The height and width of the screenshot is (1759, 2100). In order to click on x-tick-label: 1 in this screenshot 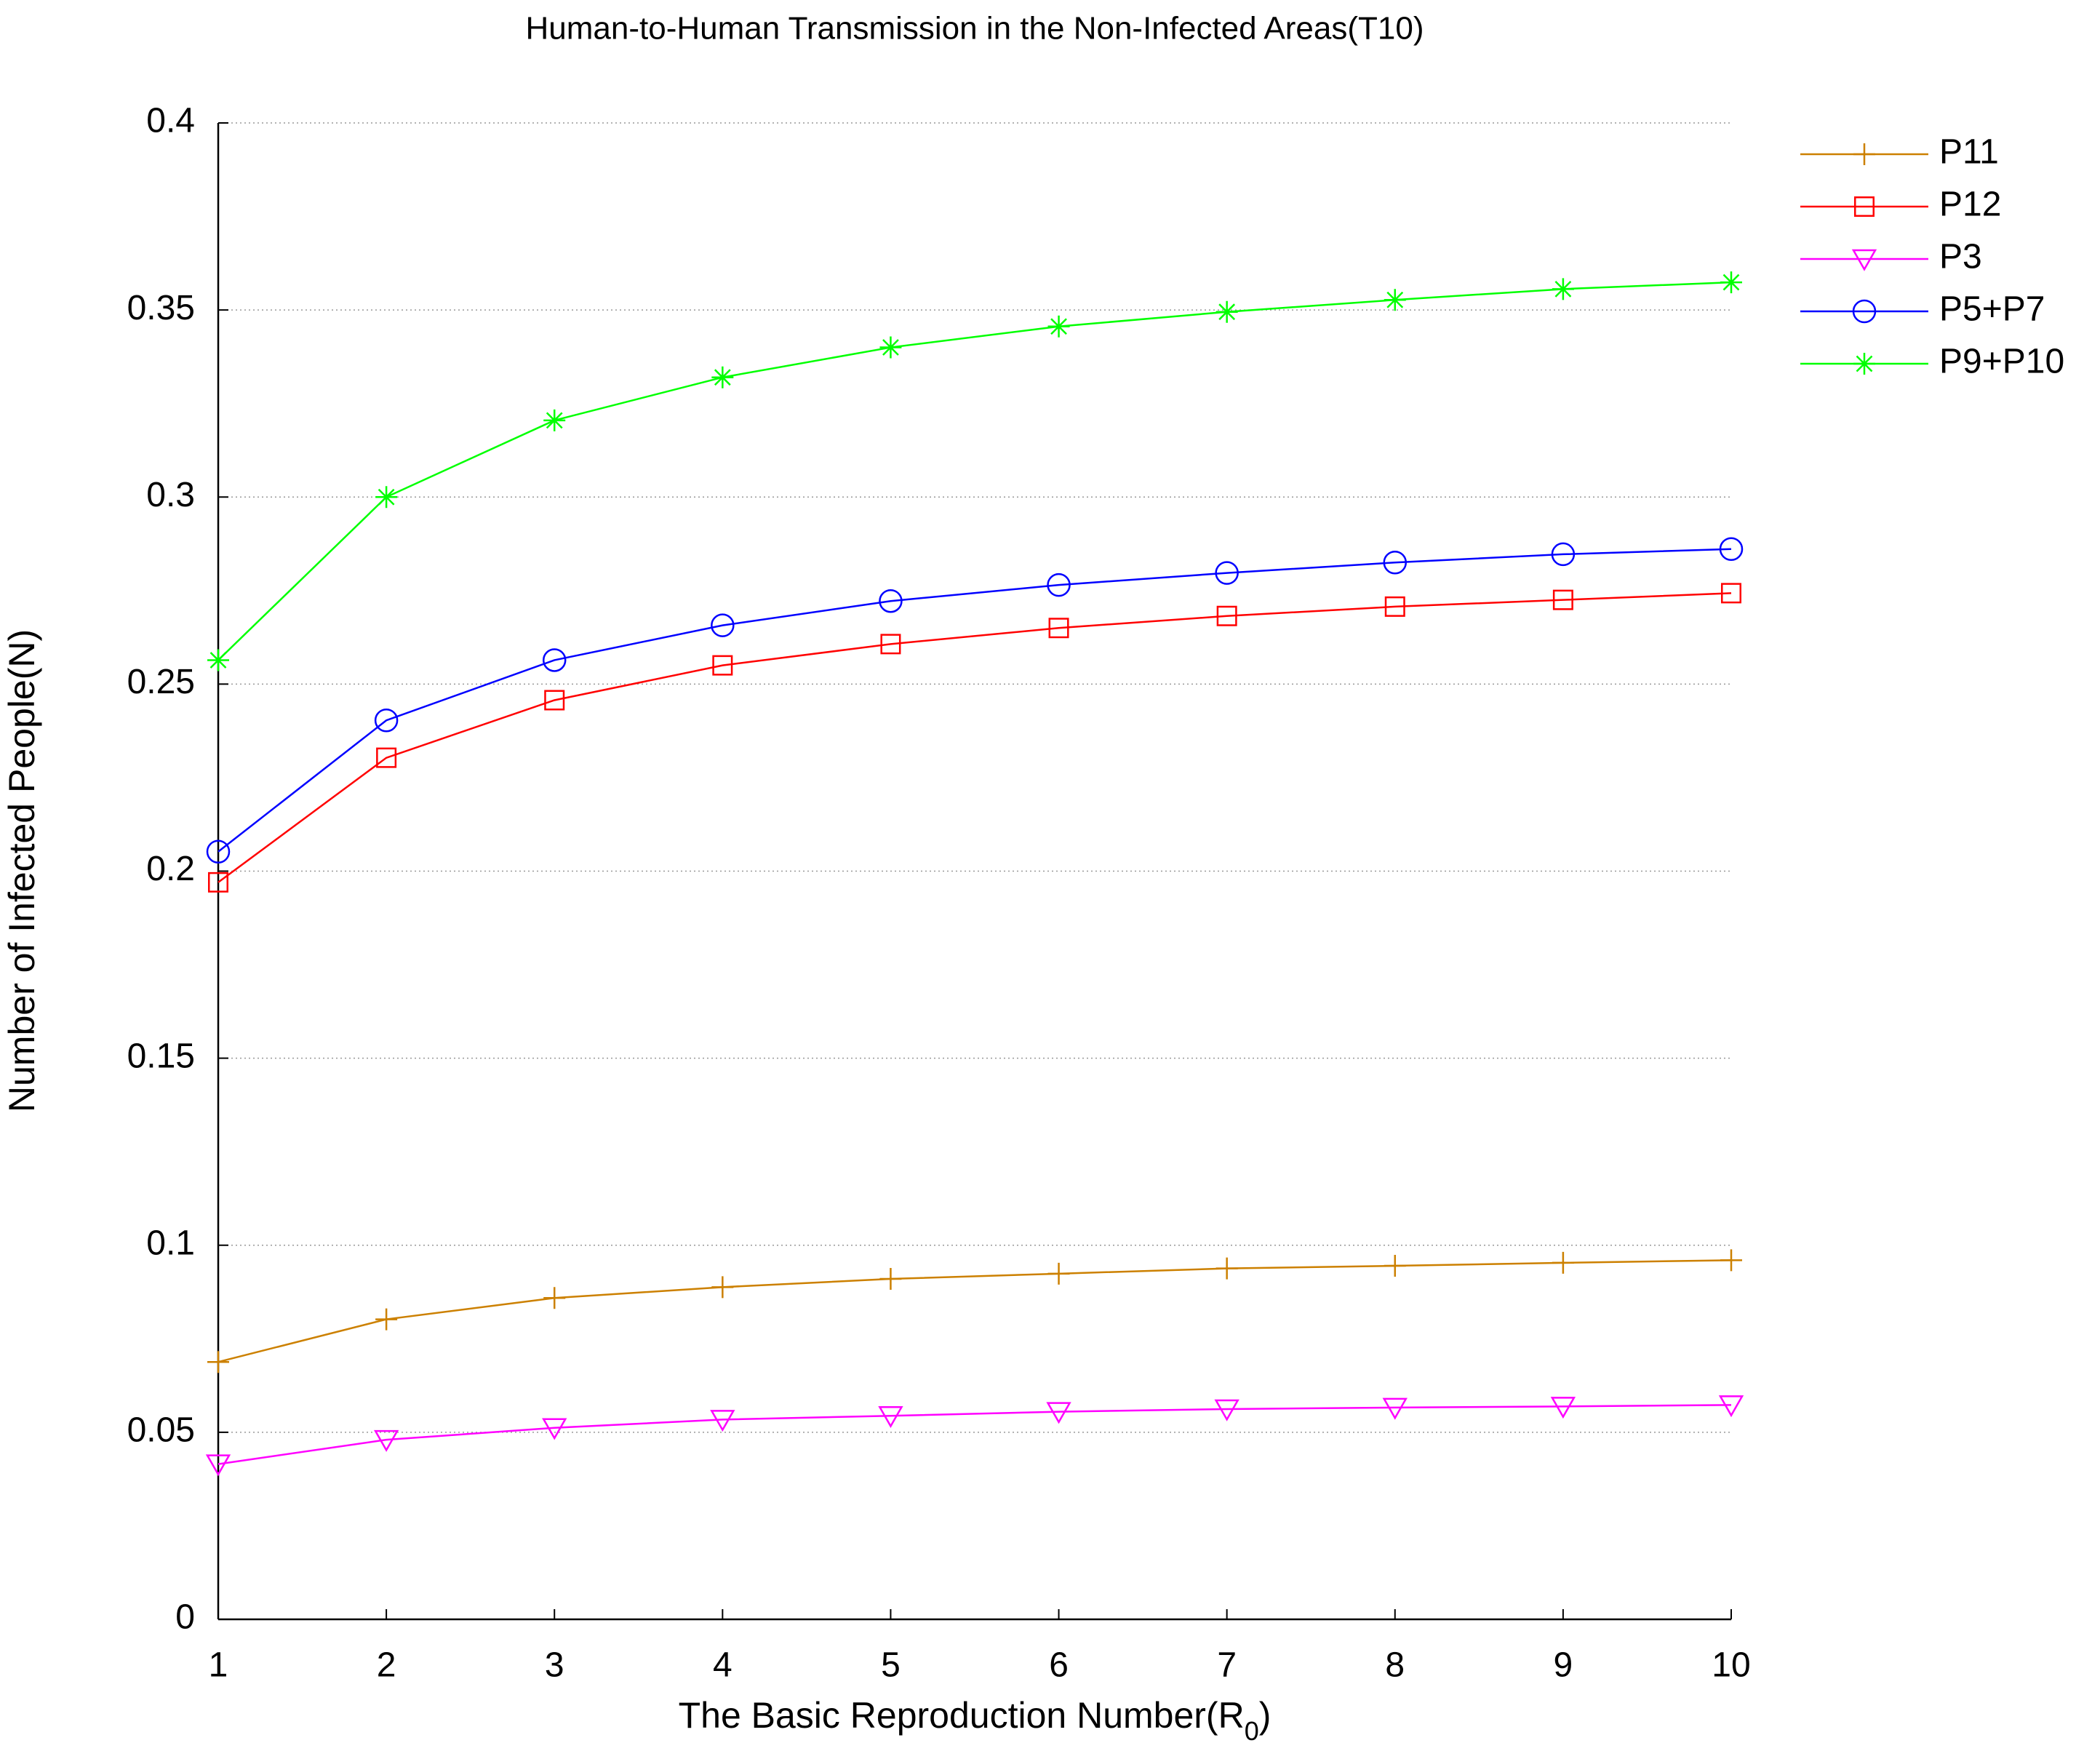, I will do `click(218, 1665)`.